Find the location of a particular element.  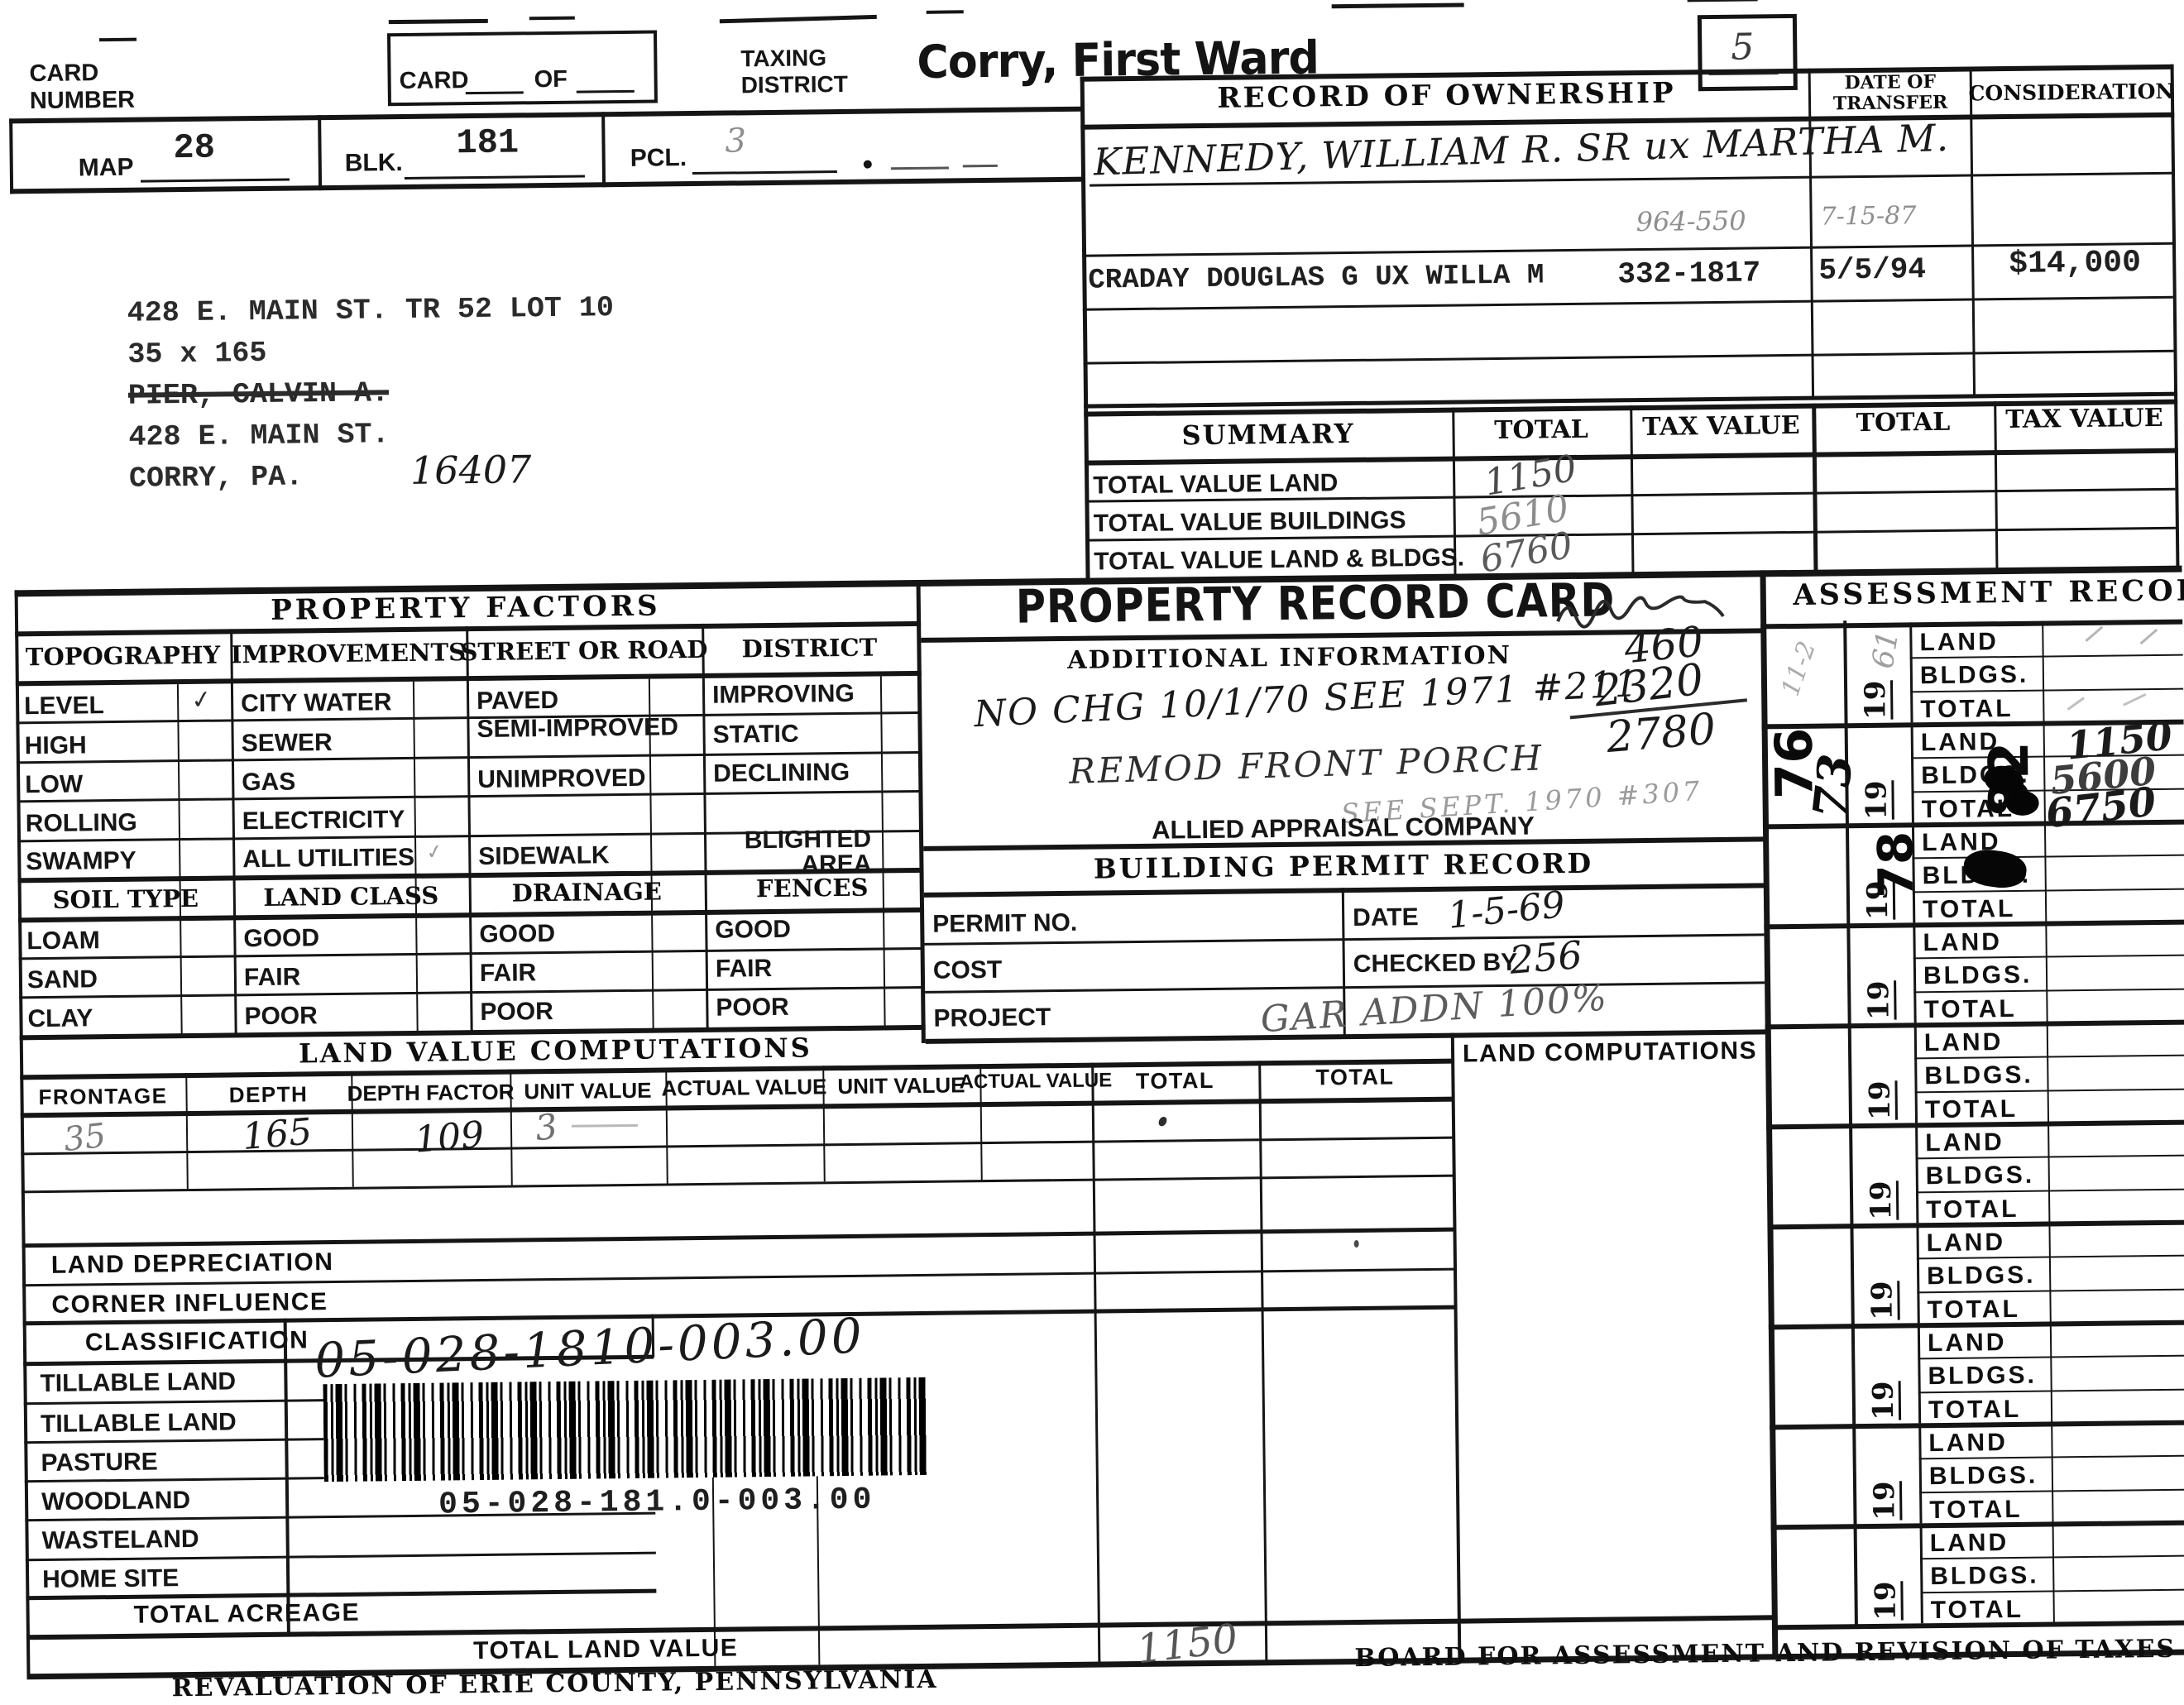

all-utilities-mark: ✓ is located at coordinates (434, 852).